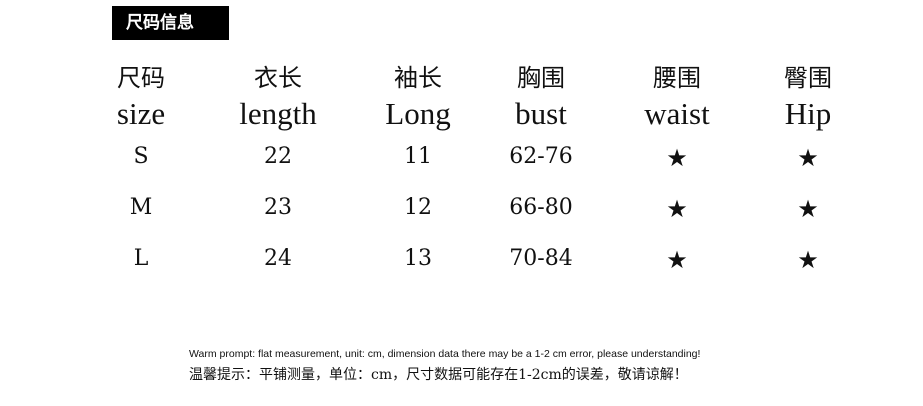  I want to click on column-header-zh: 胸围, so click(541, 78).